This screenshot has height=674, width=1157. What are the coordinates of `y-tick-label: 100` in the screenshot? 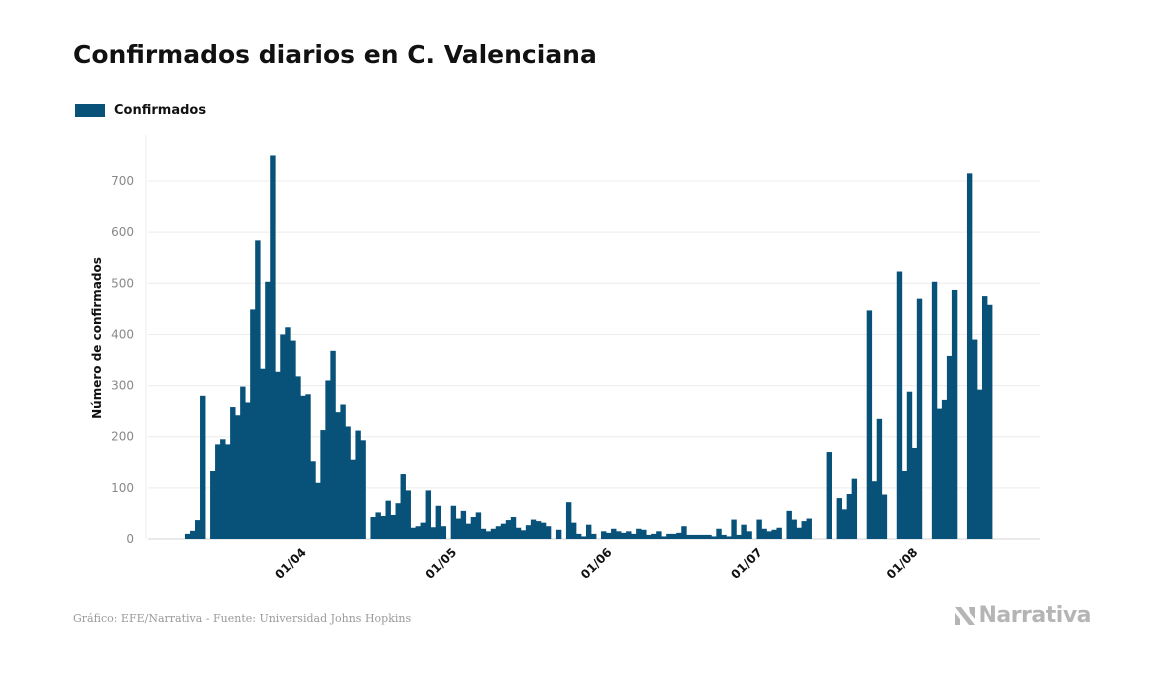 It's located at (122, 488).